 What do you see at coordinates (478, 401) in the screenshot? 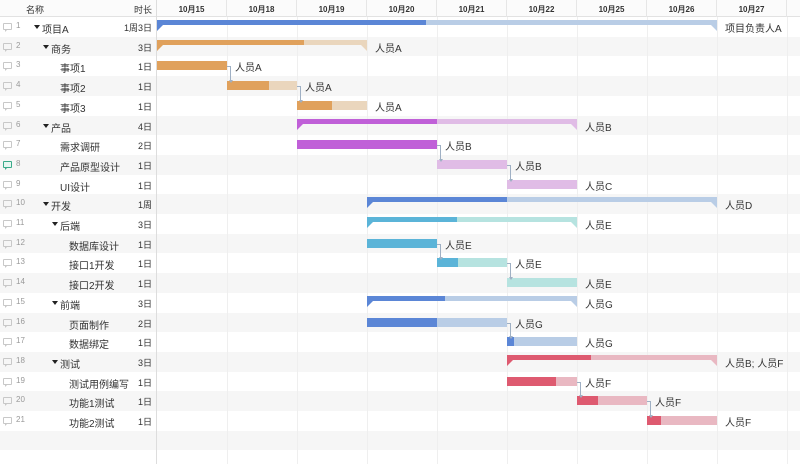
I see `gantt-row-bg` at bounding box center [478, 401].